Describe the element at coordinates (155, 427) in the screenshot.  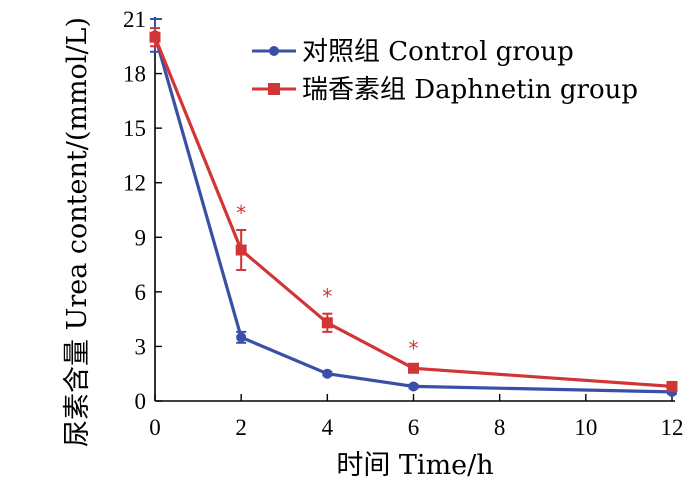
I see `x-tick-label: 0` at that location.